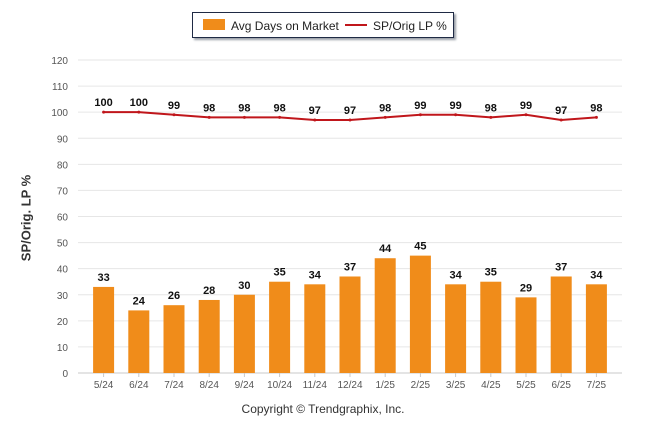  Describe the element at coordinates (214, 24) in the screenshot. I see `legend-bar-swatch` at that location.